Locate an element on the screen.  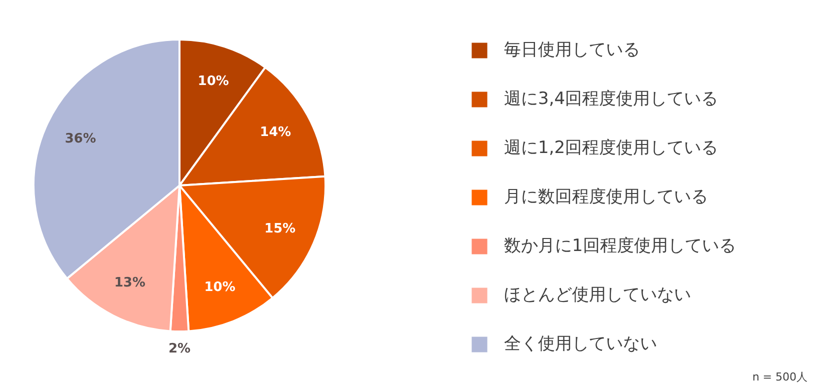
legend-label: 週に3,4回程度使用している is located at coordinates (611, 99).